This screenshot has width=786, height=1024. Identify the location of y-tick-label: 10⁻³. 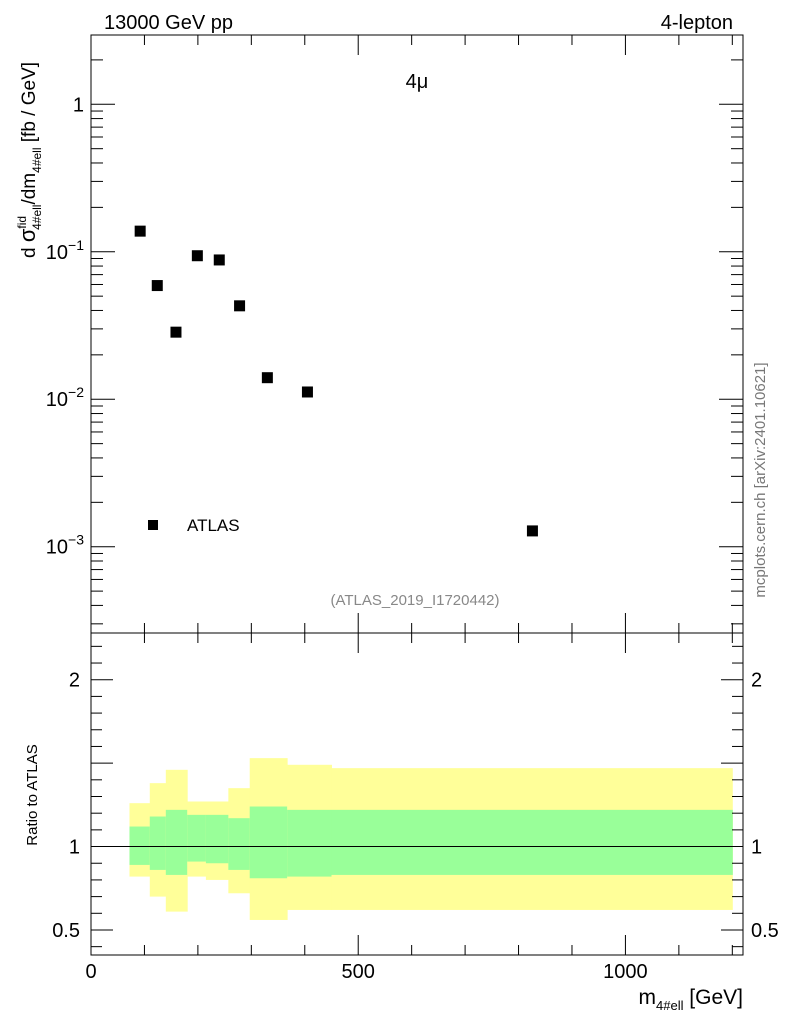
(65, 545).